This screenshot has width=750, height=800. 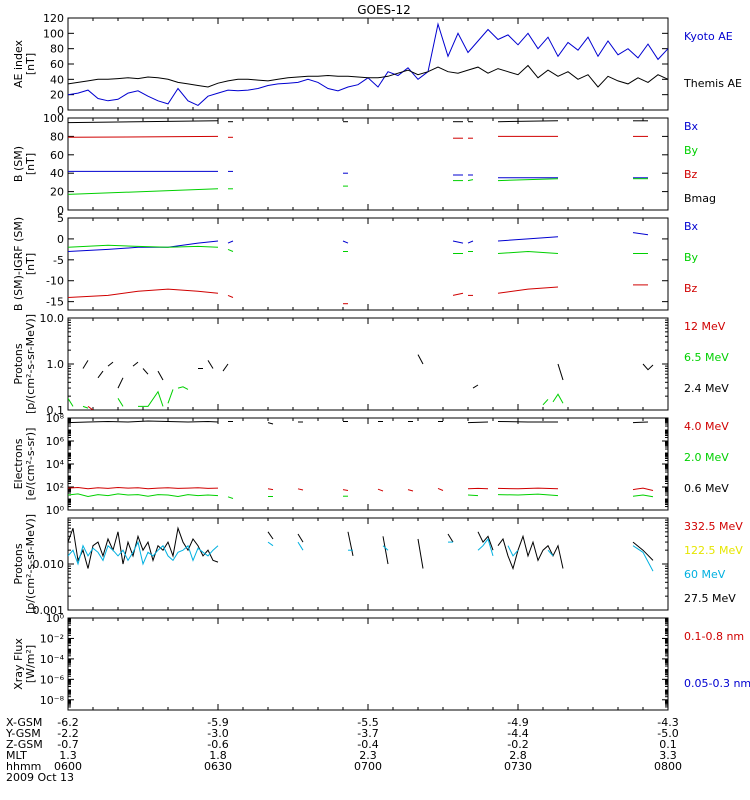 I want to click on y-axis-label: [e/(cm²-s-sr)], so click(x=30, y=464).